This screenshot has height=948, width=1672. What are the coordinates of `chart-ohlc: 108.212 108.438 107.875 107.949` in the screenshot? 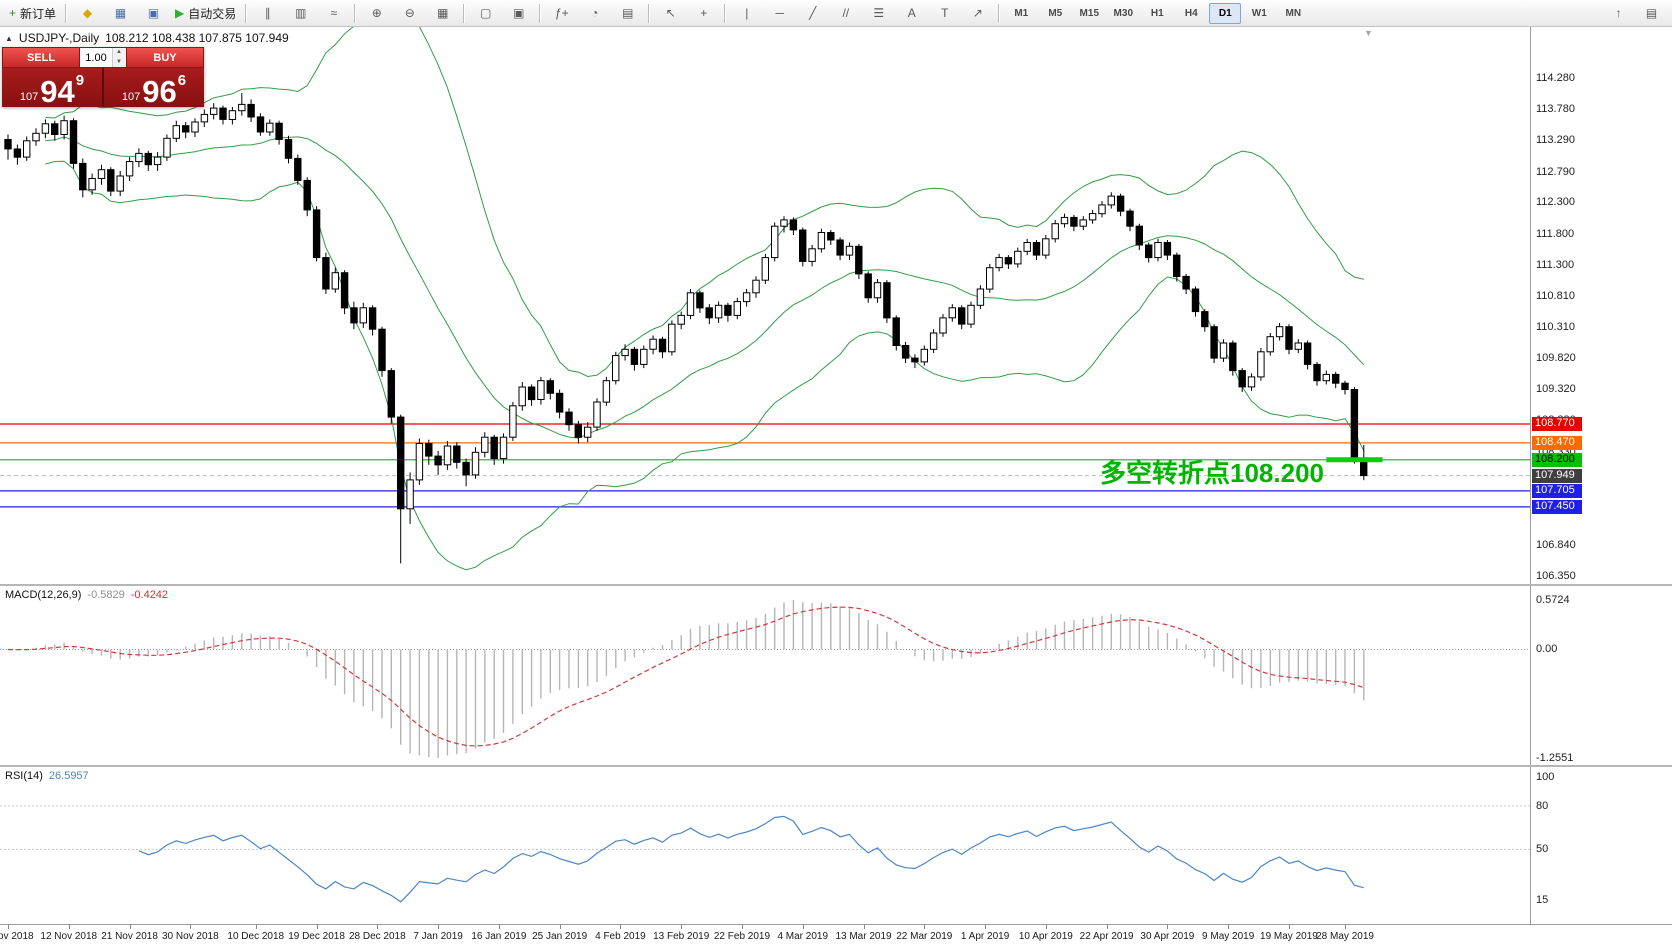 It's located at (197, 38).